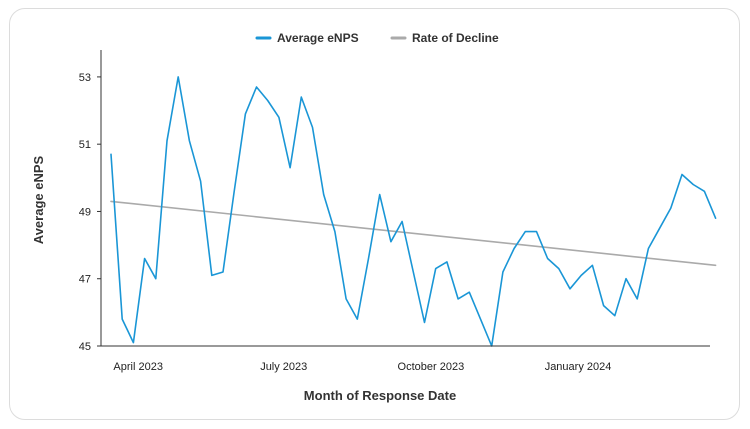  I want to click on legend-item: Rate of Decline, so click(444, 38).